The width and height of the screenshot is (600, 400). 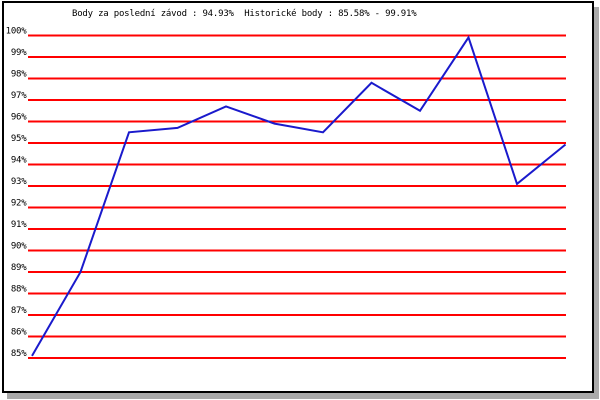 What do you see at coordinates (19, 225) in the screenshot?
I see `y-tick-label: 91%` at bounding box center [19, 225].